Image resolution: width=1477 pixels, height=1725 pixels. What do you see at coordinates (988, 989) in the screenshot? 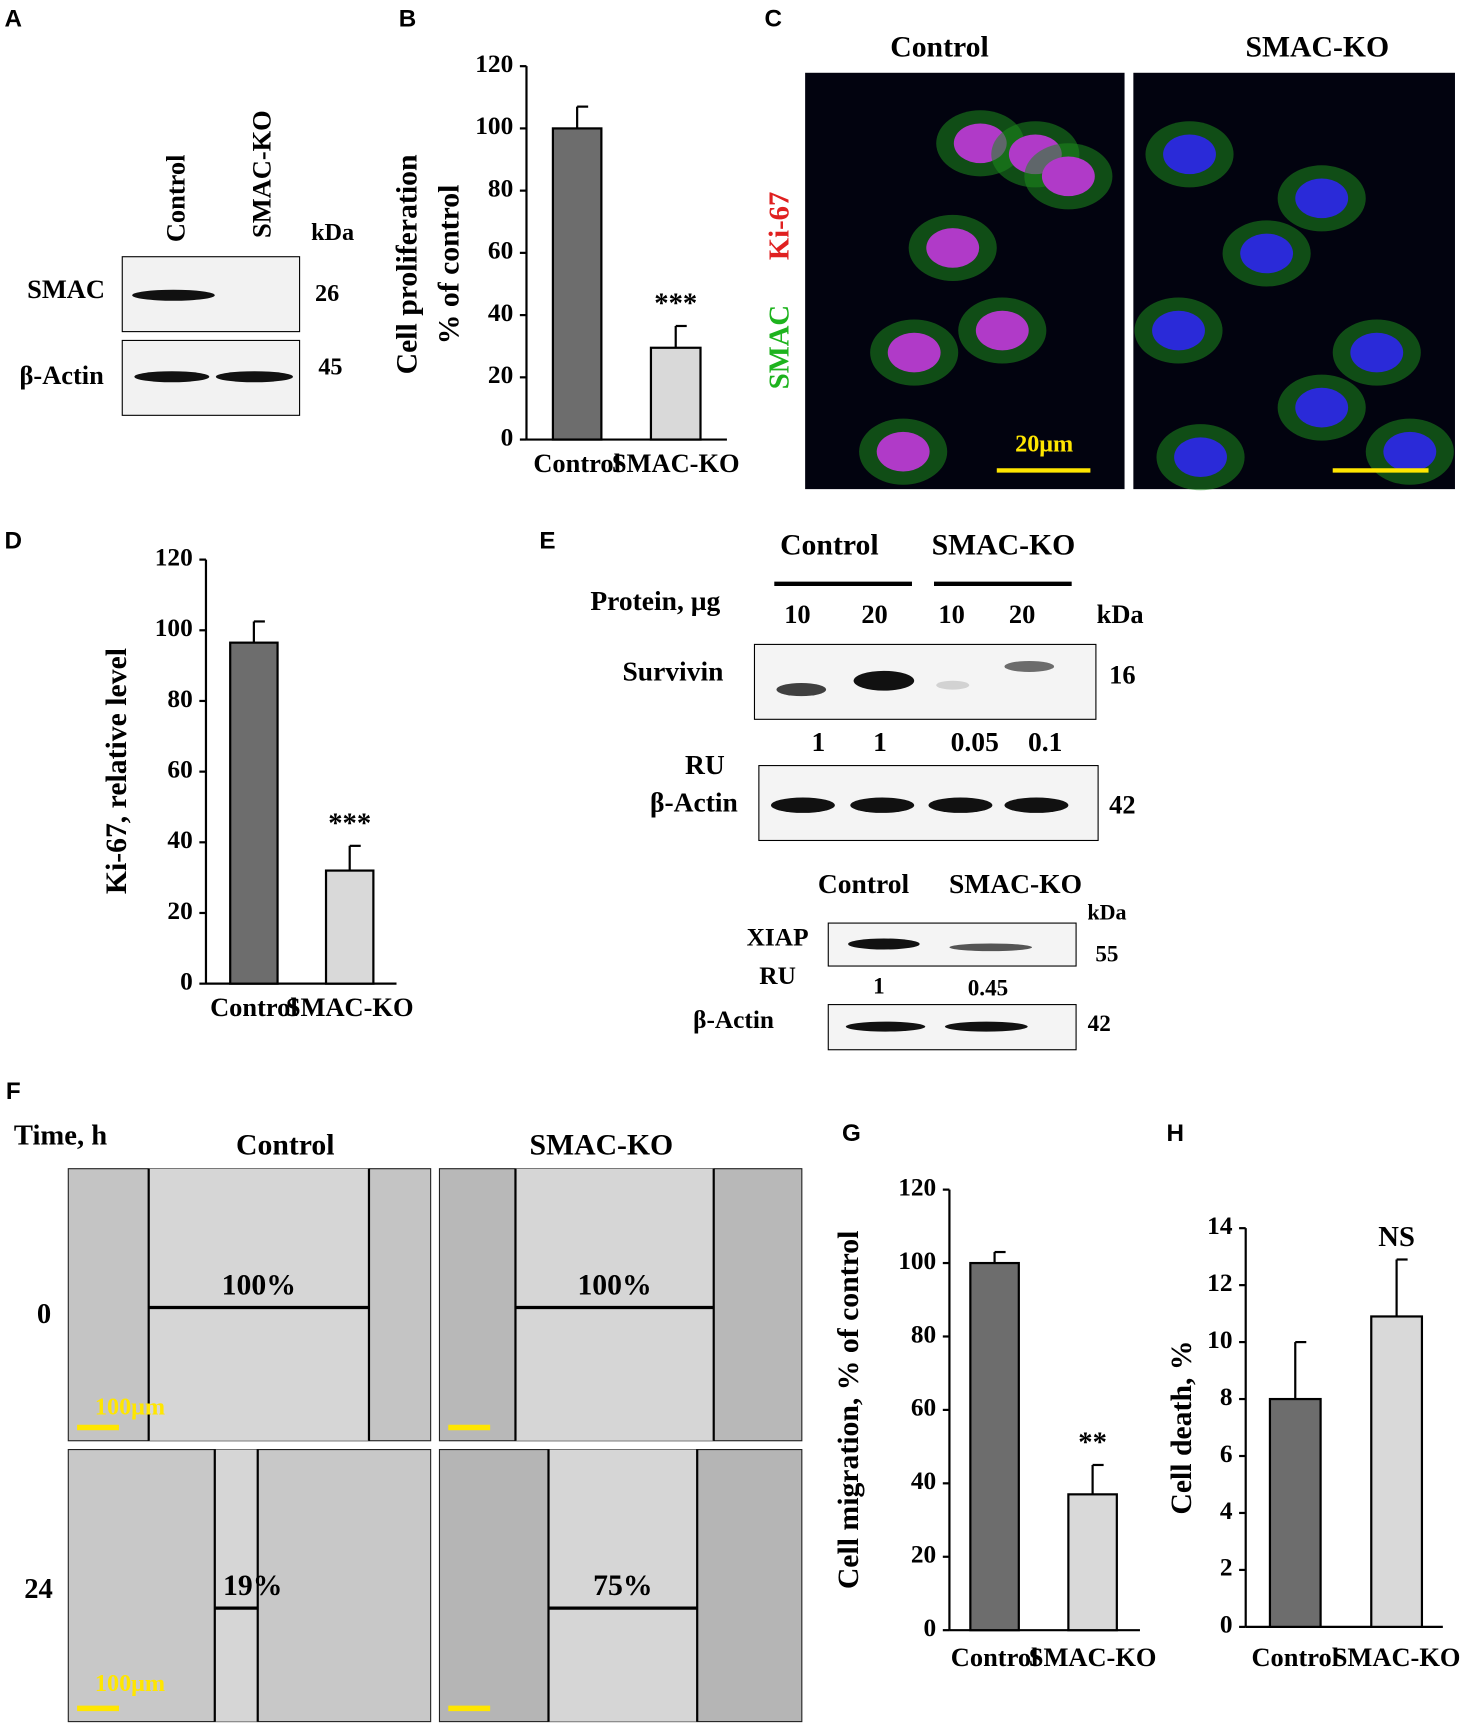
I see `label: 0.45` at bounding box center [988, 989].